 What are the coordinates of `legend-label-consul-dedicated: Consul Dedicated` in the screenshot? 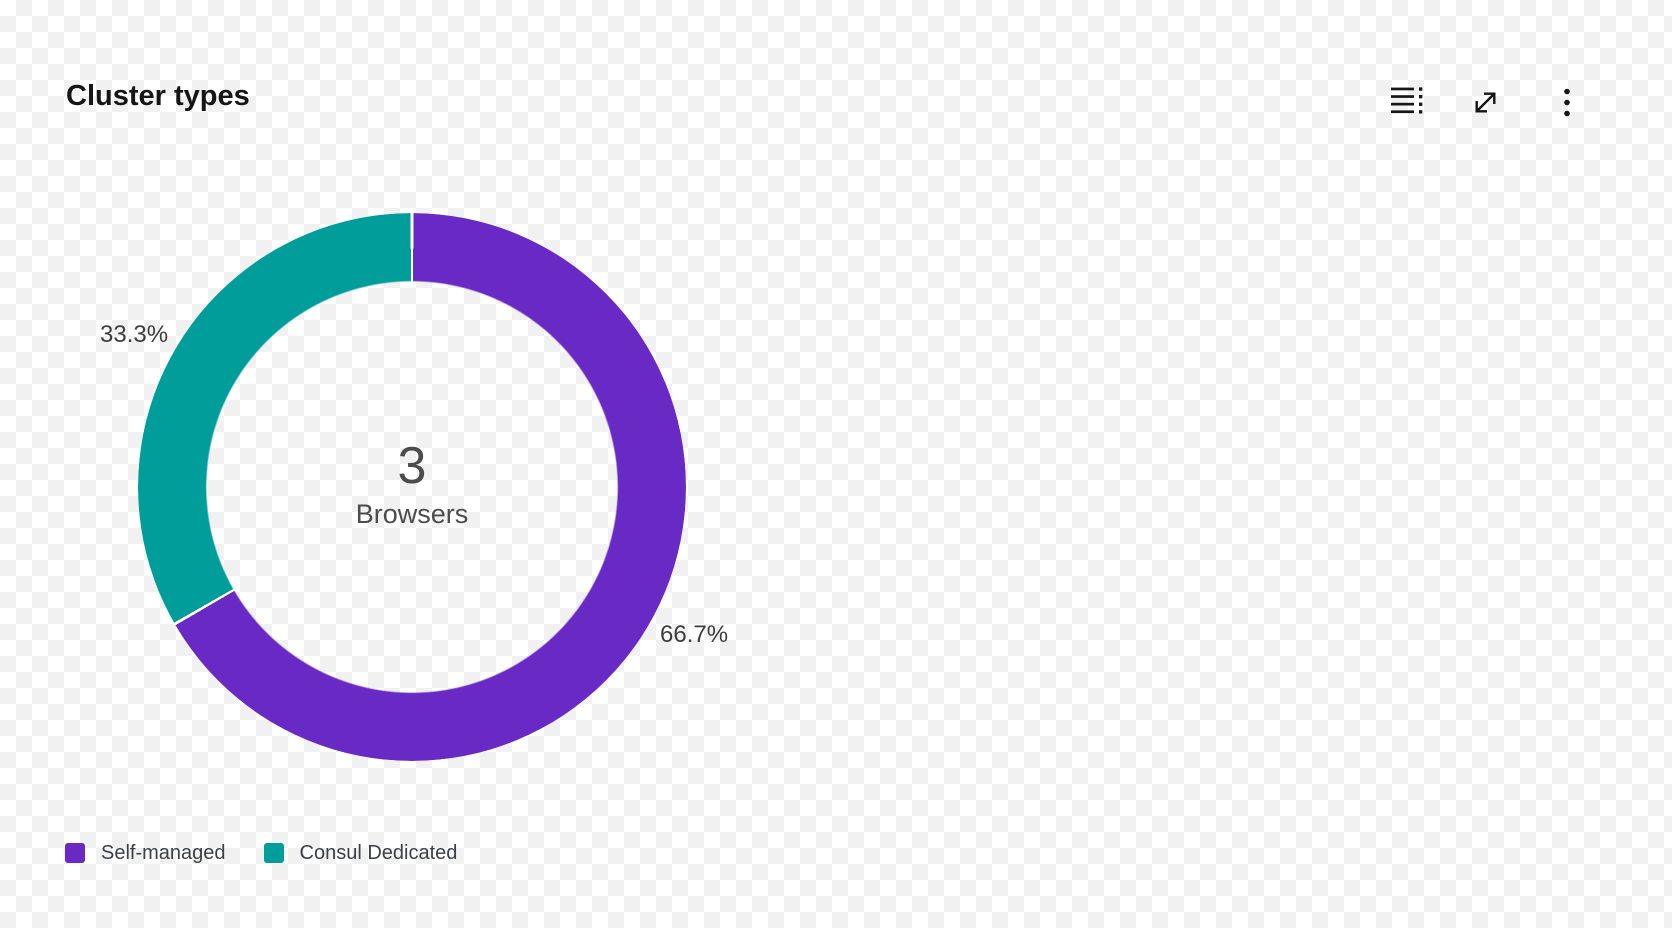 It's located at (378, 853).